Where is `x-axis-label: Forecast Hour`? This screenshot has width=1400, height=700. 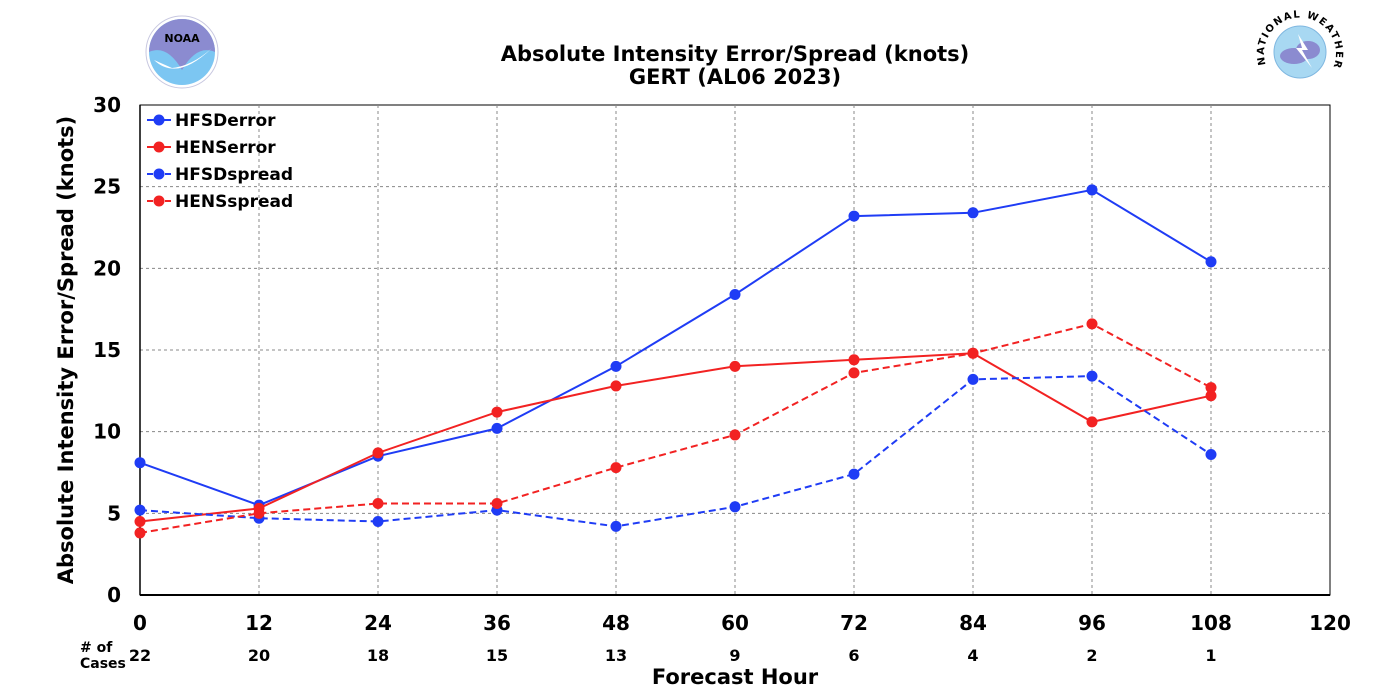 x-axis-label: Forecast Hour is located at coordinates (735, 677).